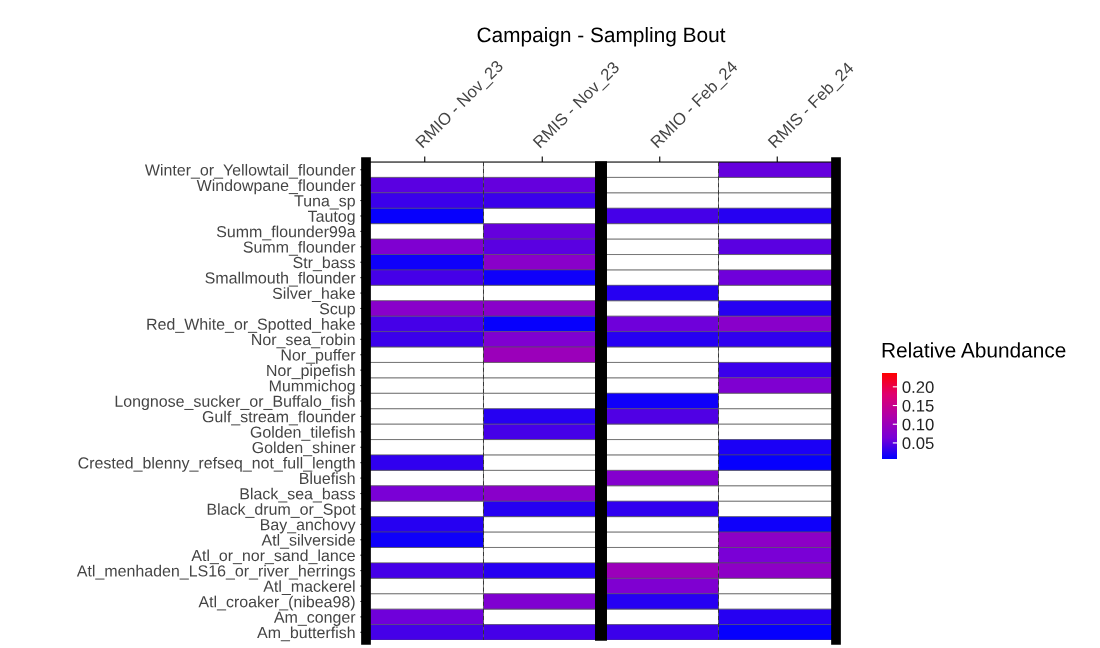  Describe the element at coordinates (251, 325) in the screenshot. I see `y-tick-label: Red_White_or_Spotted_hake` at that location.